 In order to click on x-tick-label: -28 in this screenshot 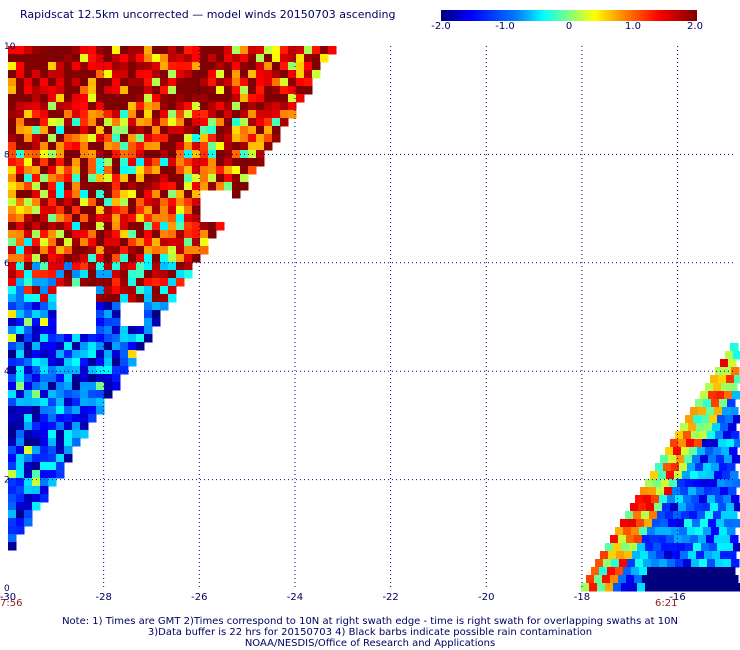, I will do `click(103, 596)`.